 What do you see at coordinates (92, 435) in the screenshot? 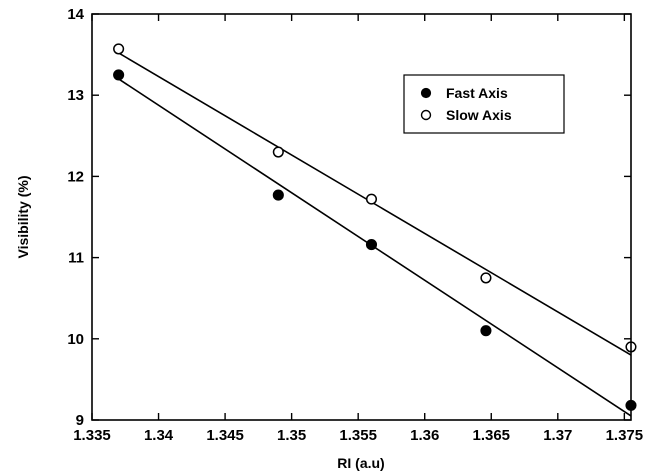
I see `x-tick-label: 1.335` at bounding box center [92, 435].